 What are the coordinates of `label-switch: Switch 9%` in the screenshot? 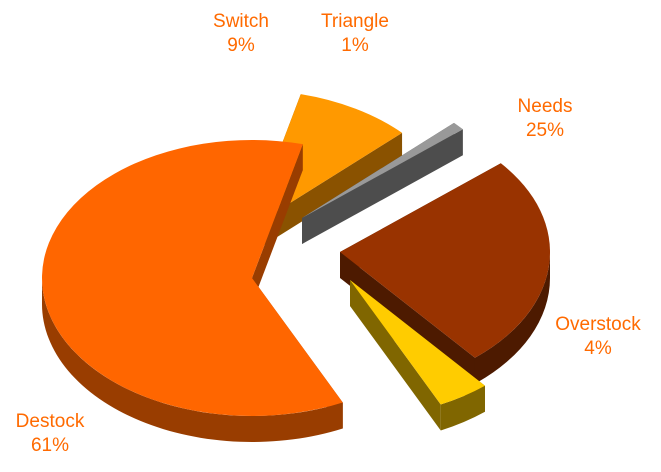 It's located at (241, 34).